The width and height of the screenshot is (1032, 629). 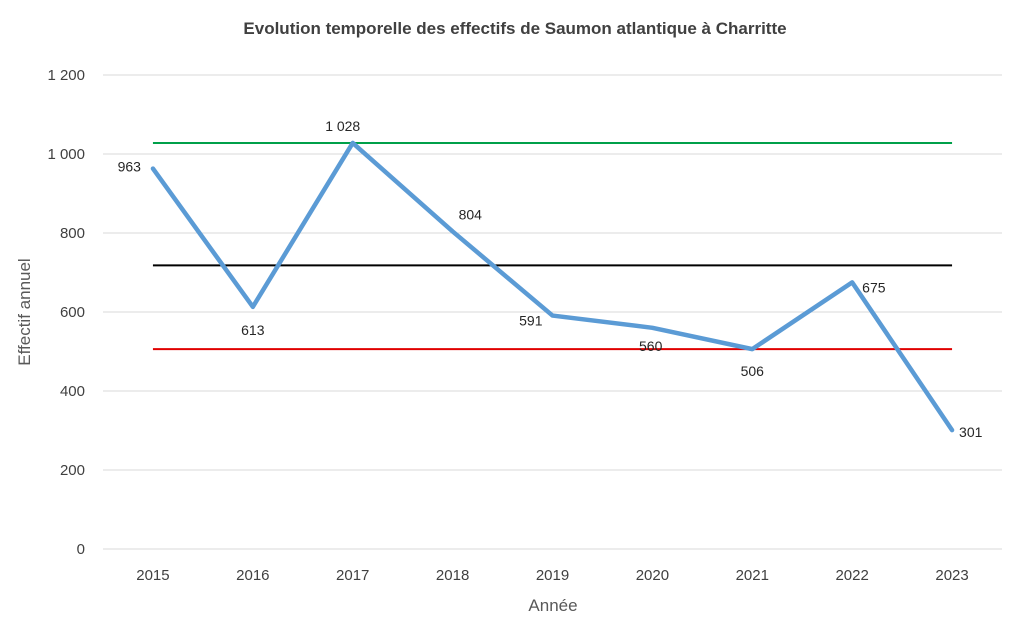 I want to click on y-tick-label: 600, so click(x=72, y=312).